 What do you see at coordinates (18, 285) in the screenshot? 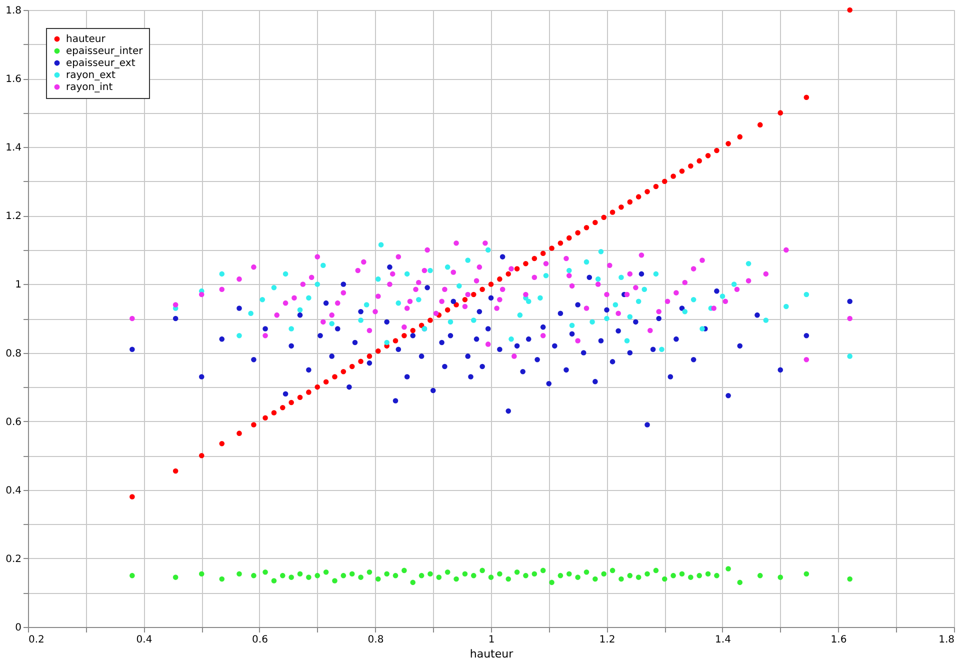
I see `y-tick-label: 1` at bounding box center [18, 285].